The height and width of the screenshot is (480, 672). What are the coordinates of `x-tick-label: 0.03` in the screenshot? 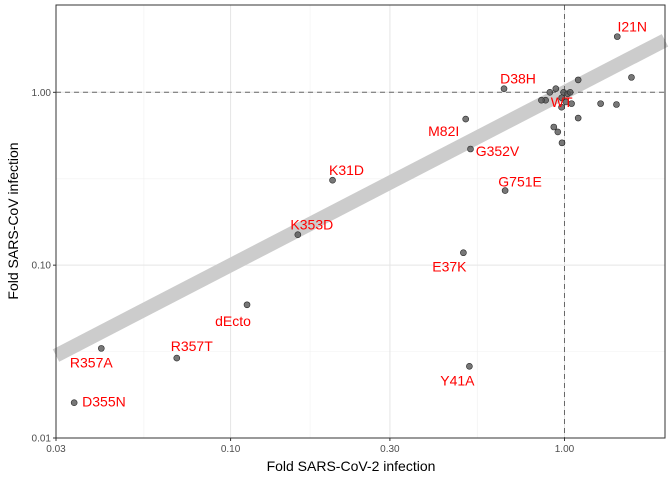 It's located at (56, 449).